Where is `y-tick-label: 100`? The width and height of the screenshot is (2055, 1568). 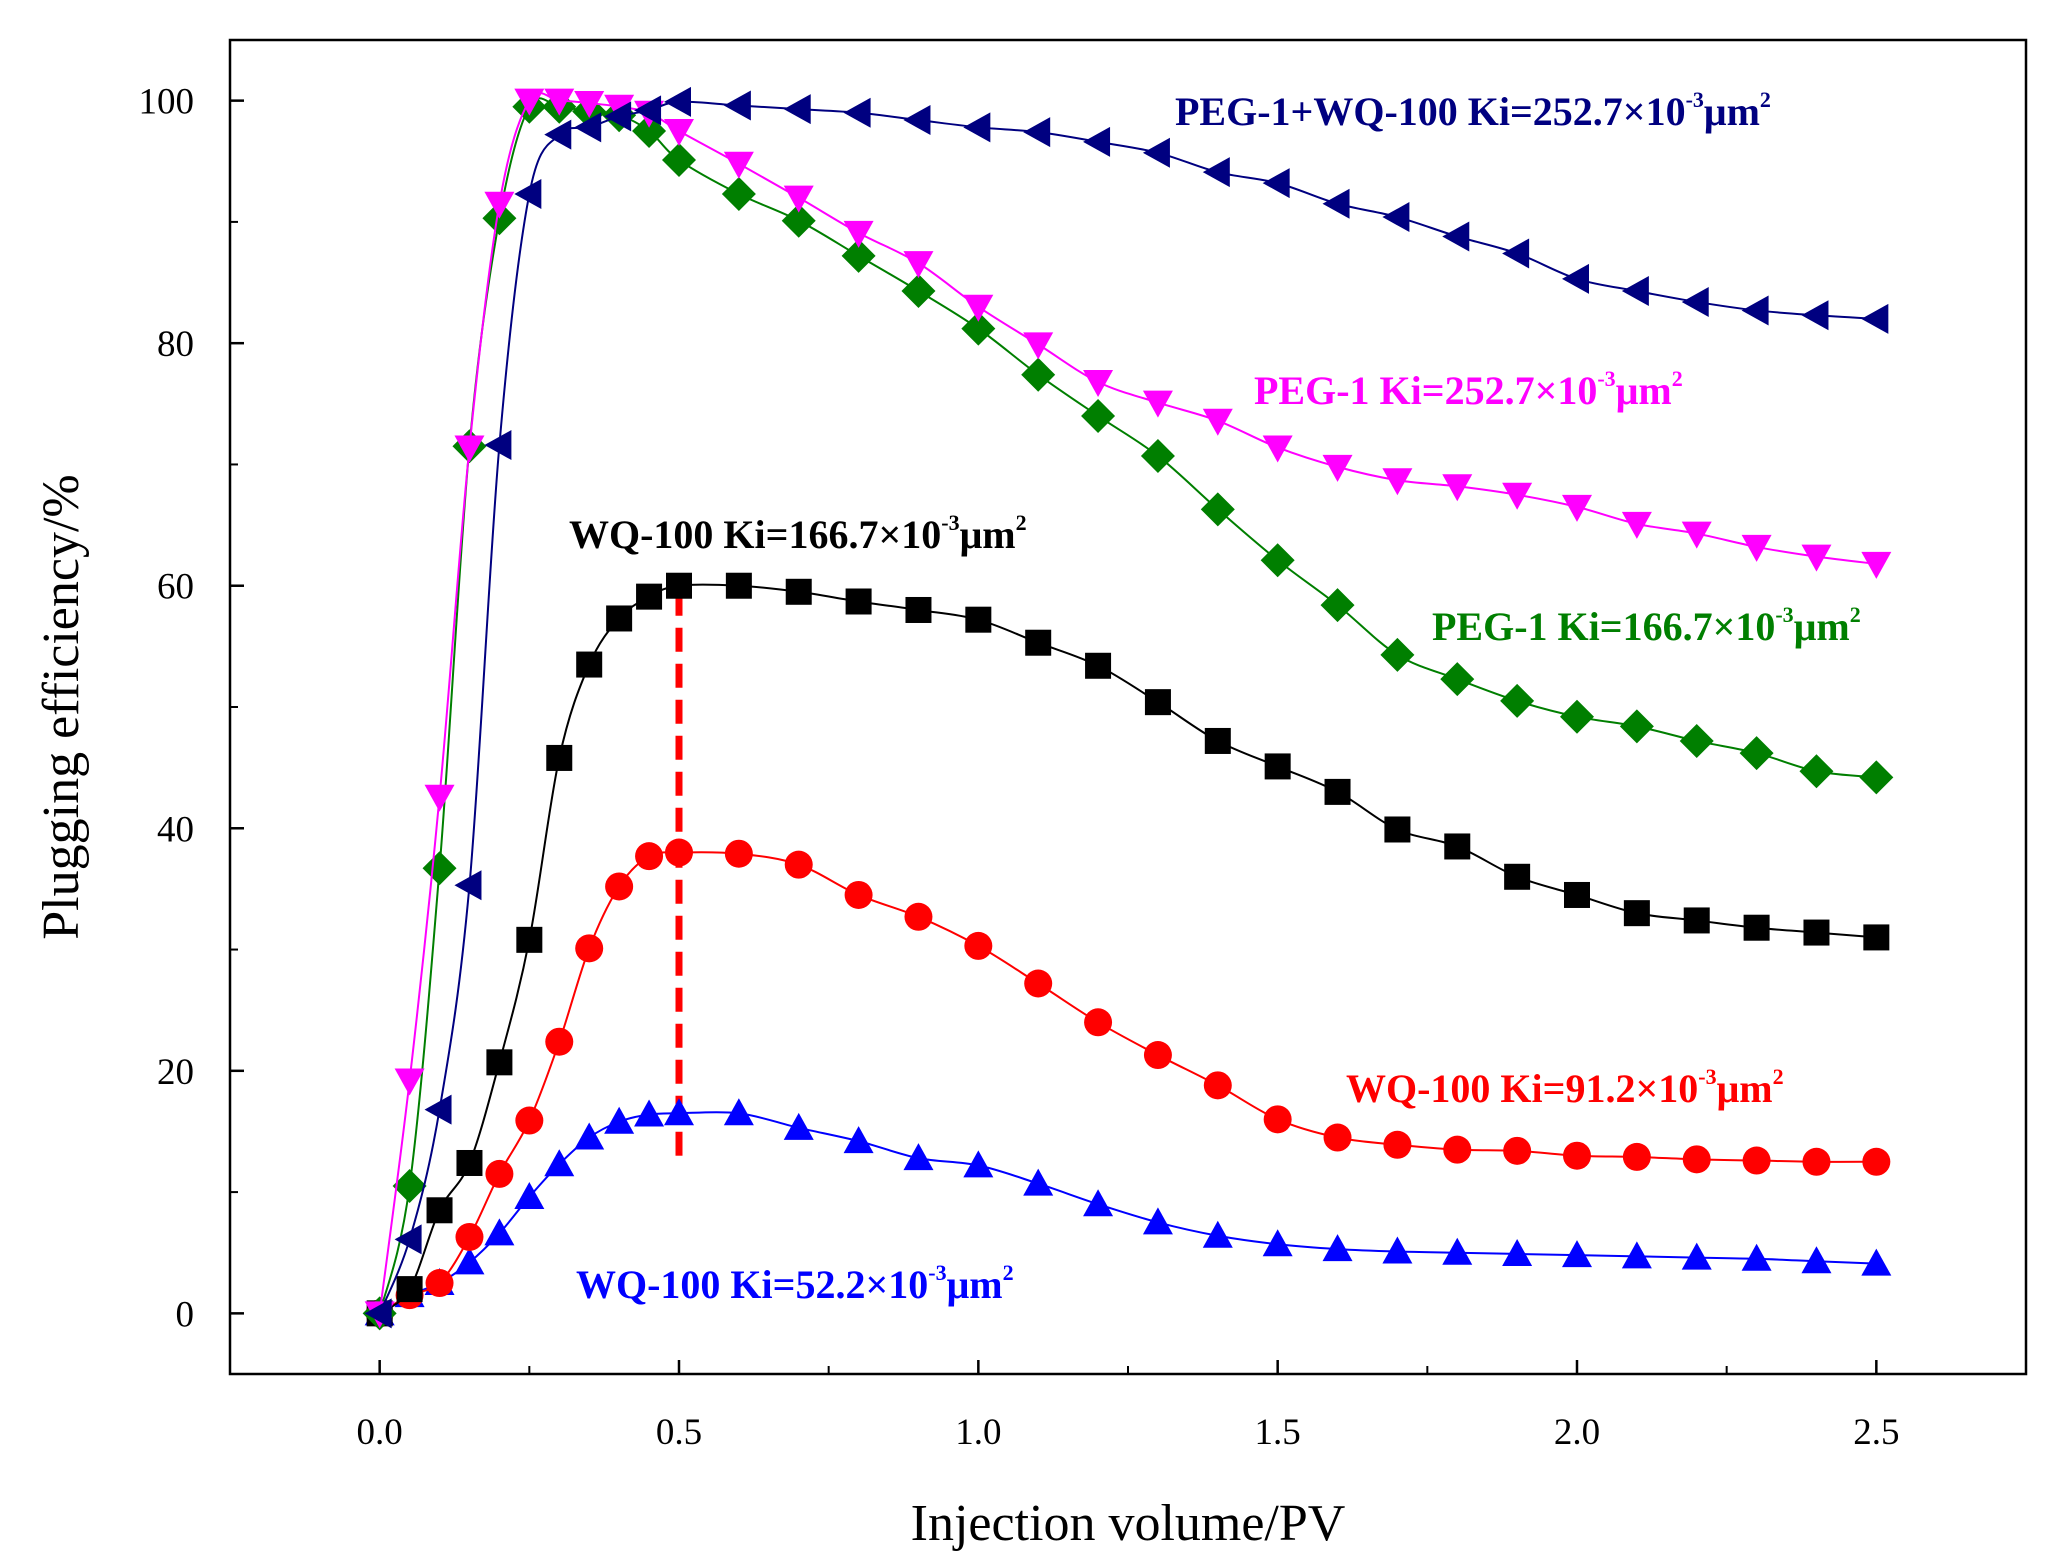 y-tick-label: 100 is located at coordinates (167, 102).